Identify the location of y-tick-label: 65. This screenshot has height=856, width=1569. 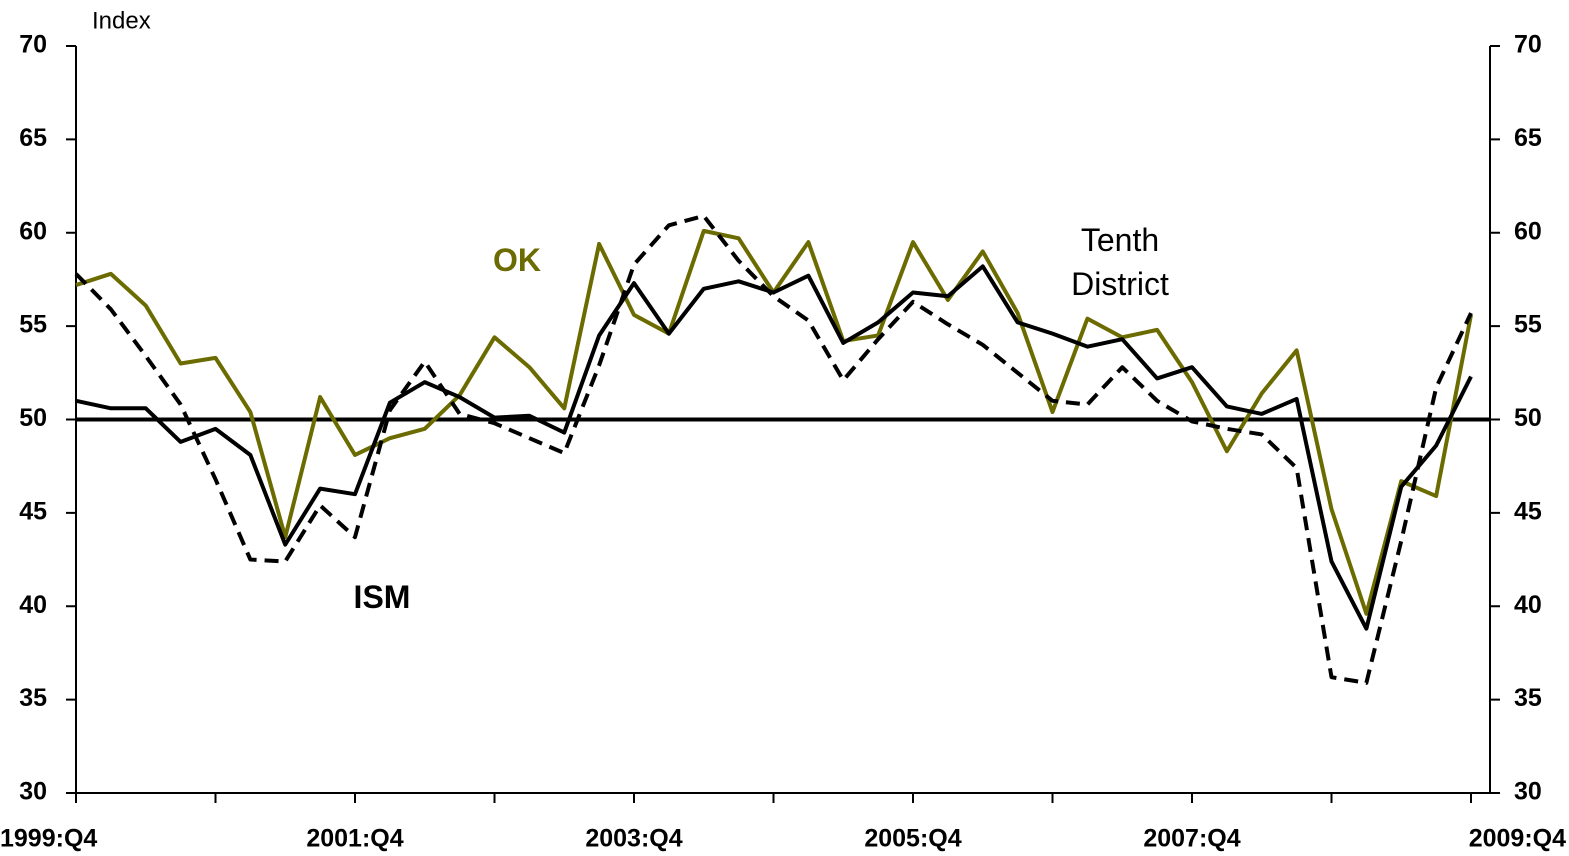
(33, 138).